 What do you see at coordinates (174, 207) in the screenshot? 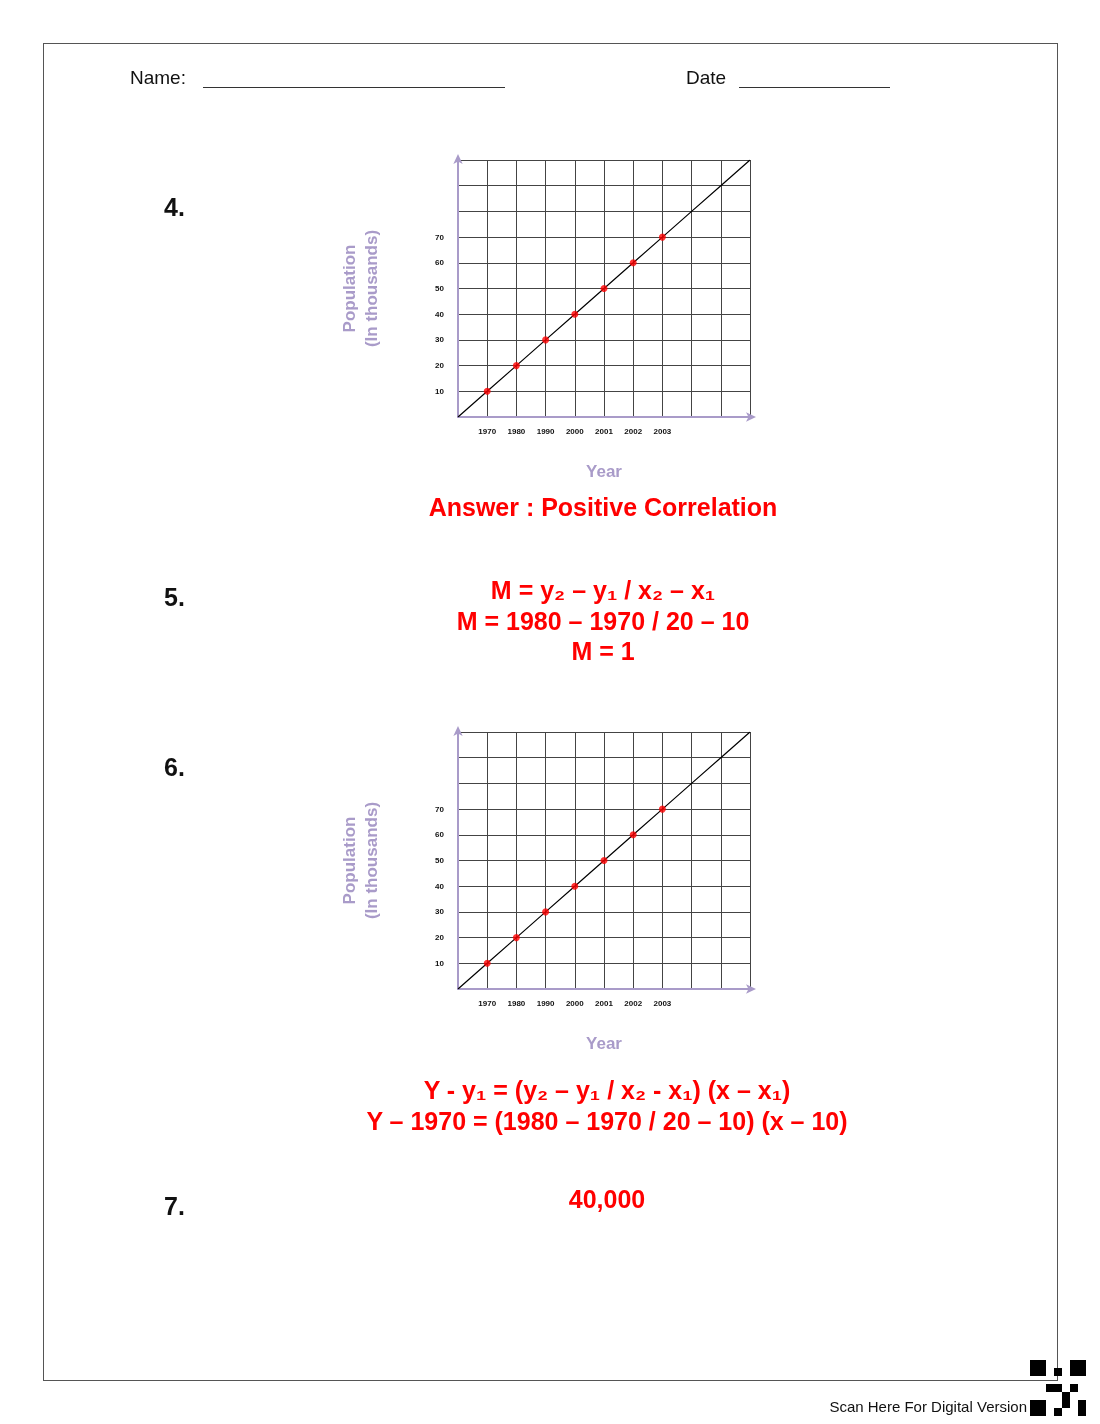
I see `text: 4.` at bounding box center [174, 207].